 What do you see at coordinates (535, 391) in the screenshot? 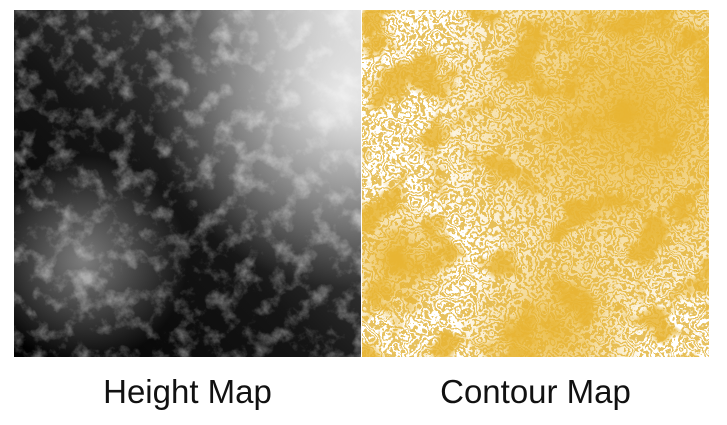
I see `contour-map-caption: Contour Map` at bounding box center [535, 391].